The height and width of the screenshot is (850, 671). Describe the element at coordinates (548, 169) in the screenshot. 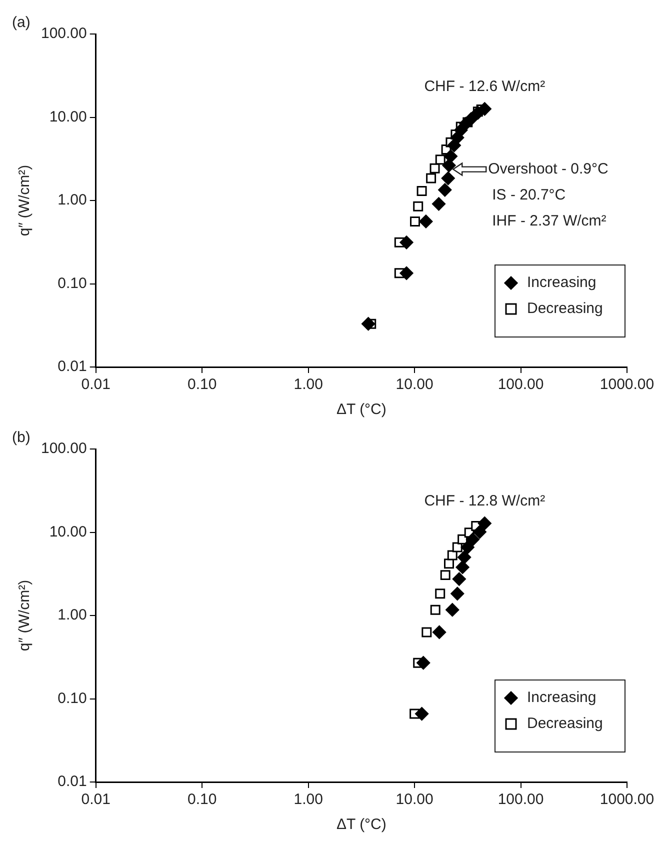

I see `annotation: Overshoot - 0.9°C` at that location.